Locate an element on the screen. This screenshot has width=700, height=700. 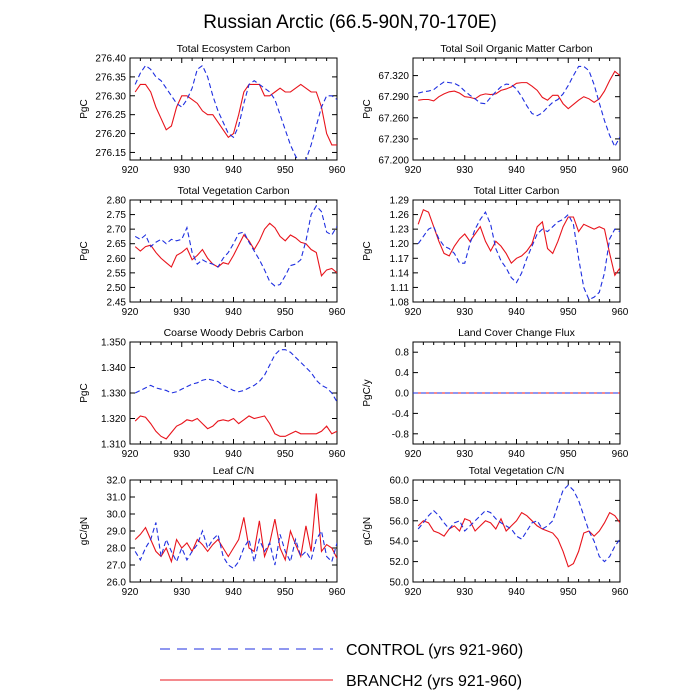
y-tick-label: 67.320 is located at coordinates (393, 76).